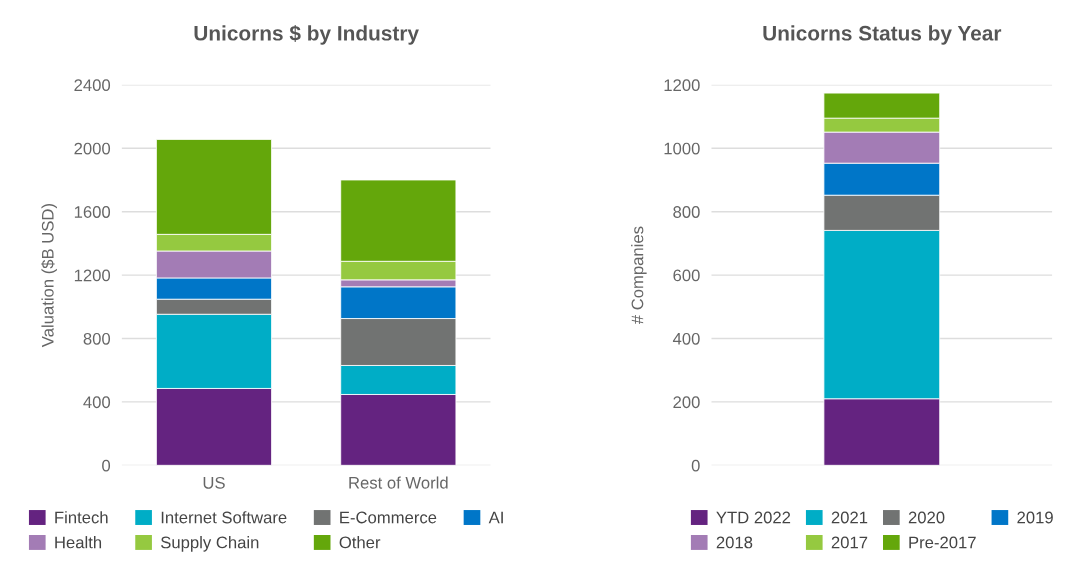 Image resolution: width=1078 pixels, height=562 pixels. What do you see at coordinates (686, 402) in the screenshot?
I see `y-tick-label: 200` at bounding box center [686, 402].